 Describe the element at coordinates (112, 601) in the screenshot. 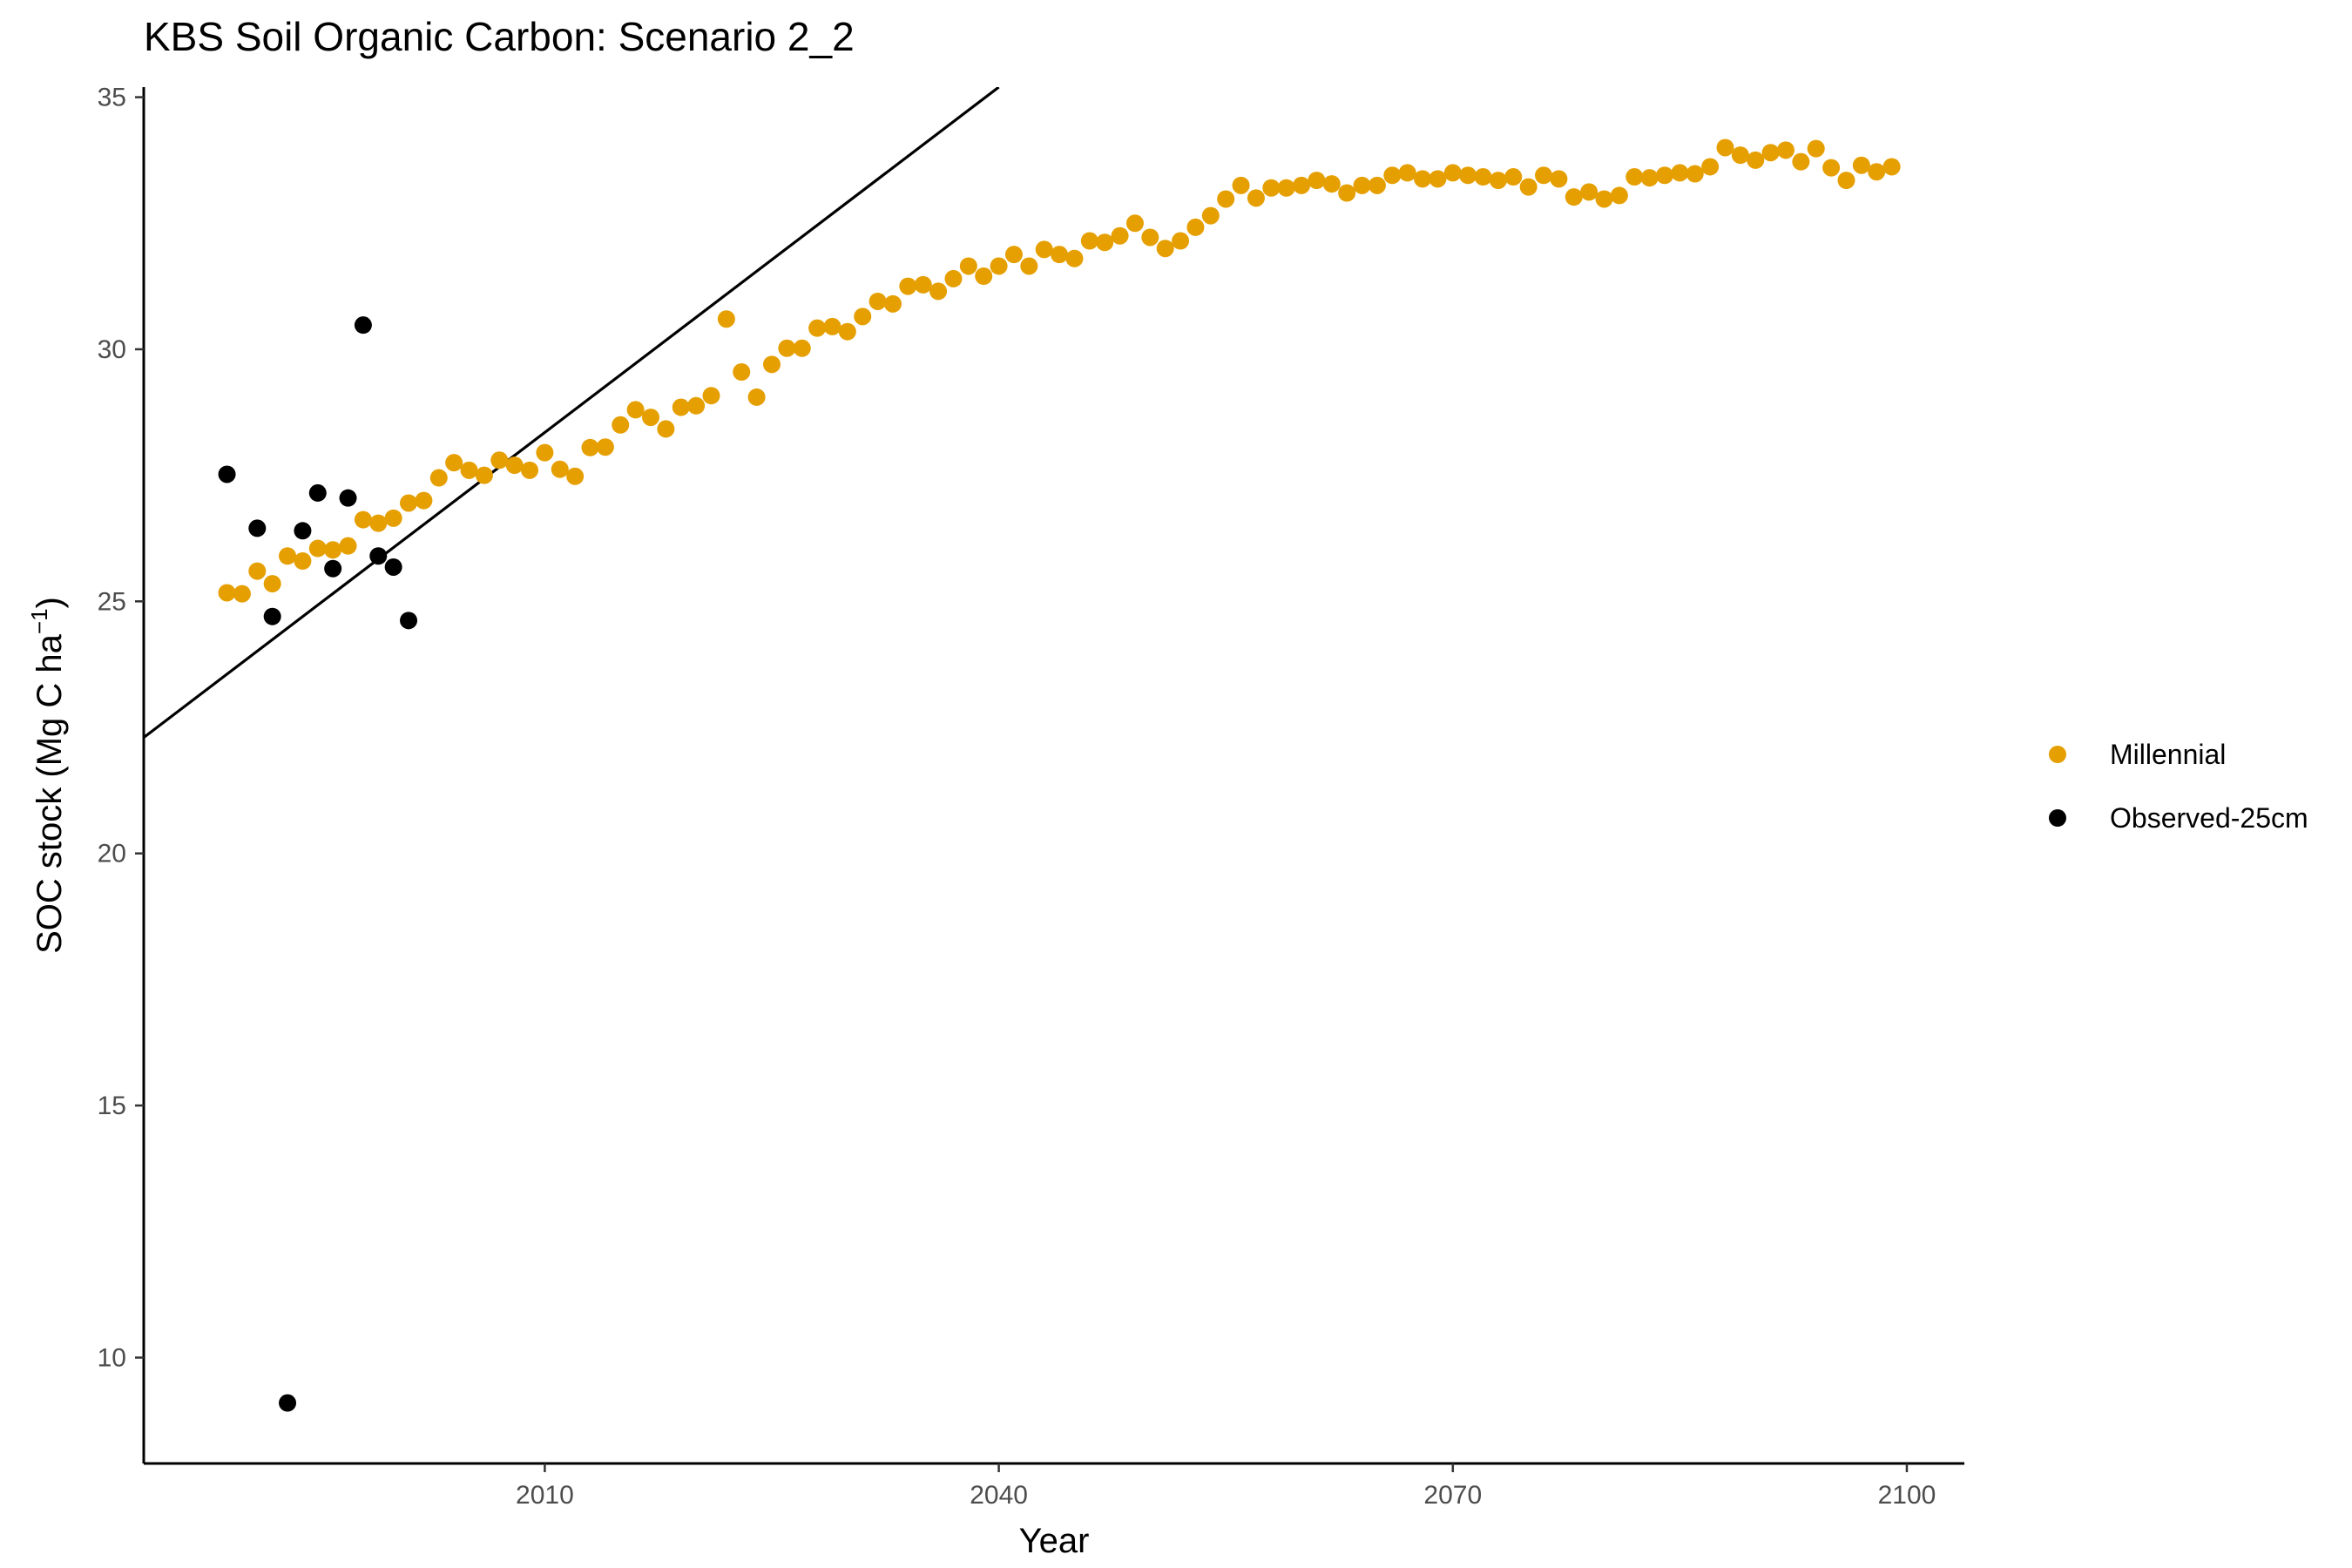

I see `y-tick-label: 25` at that location.